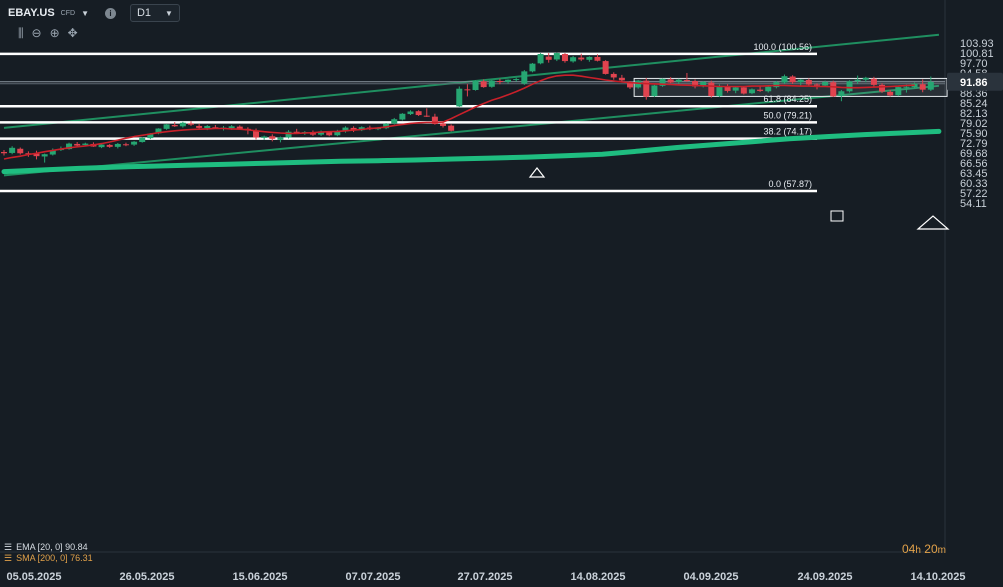  Describe the element at coordinates (790, 184) in the screenshot. I see `fib-level-label: 0.0 (57.87)` at that location.